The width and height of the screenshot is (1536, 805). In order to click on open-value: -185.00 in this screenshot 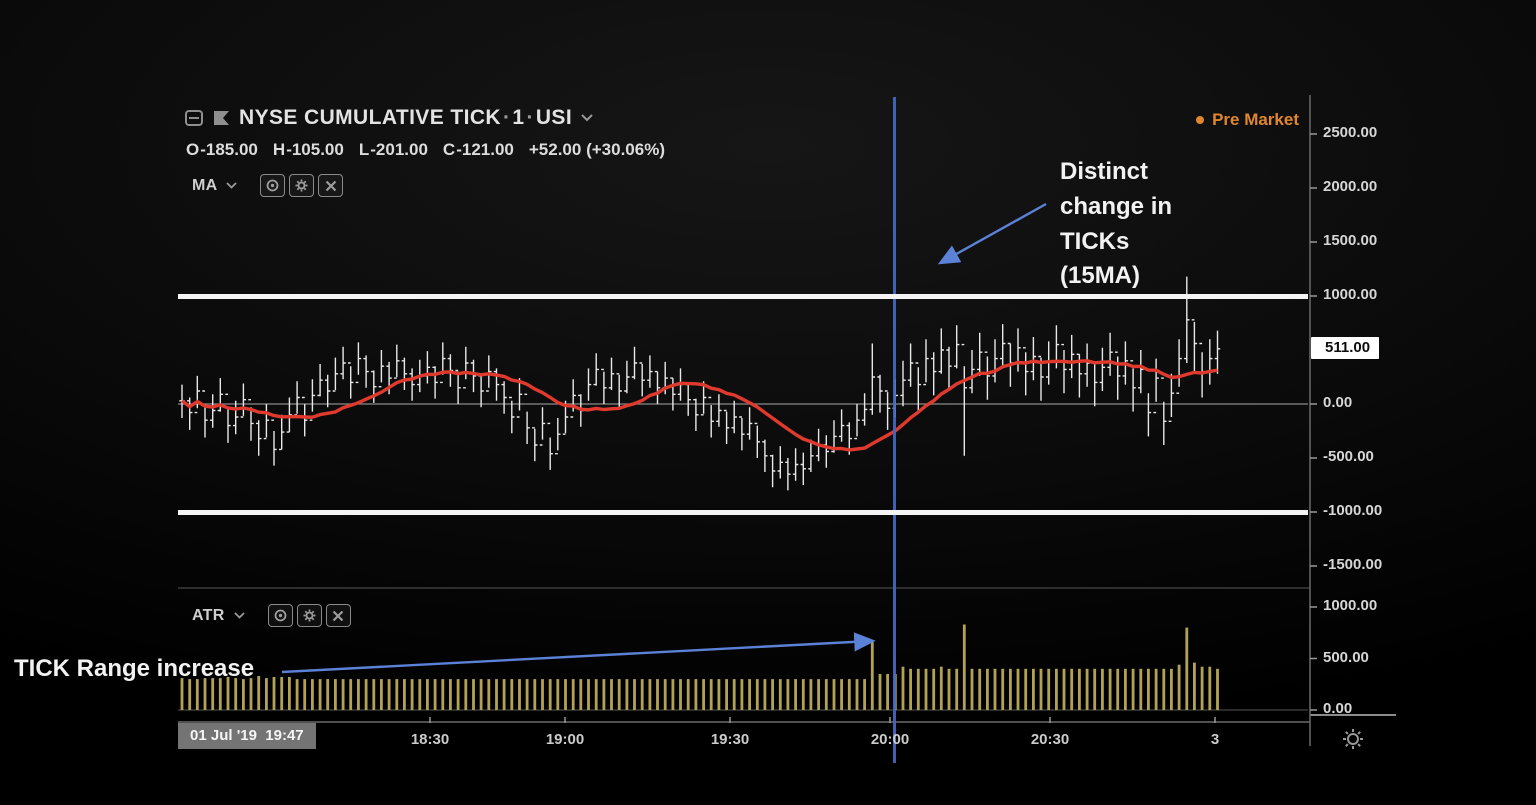, I will do `click(229, 149)`.